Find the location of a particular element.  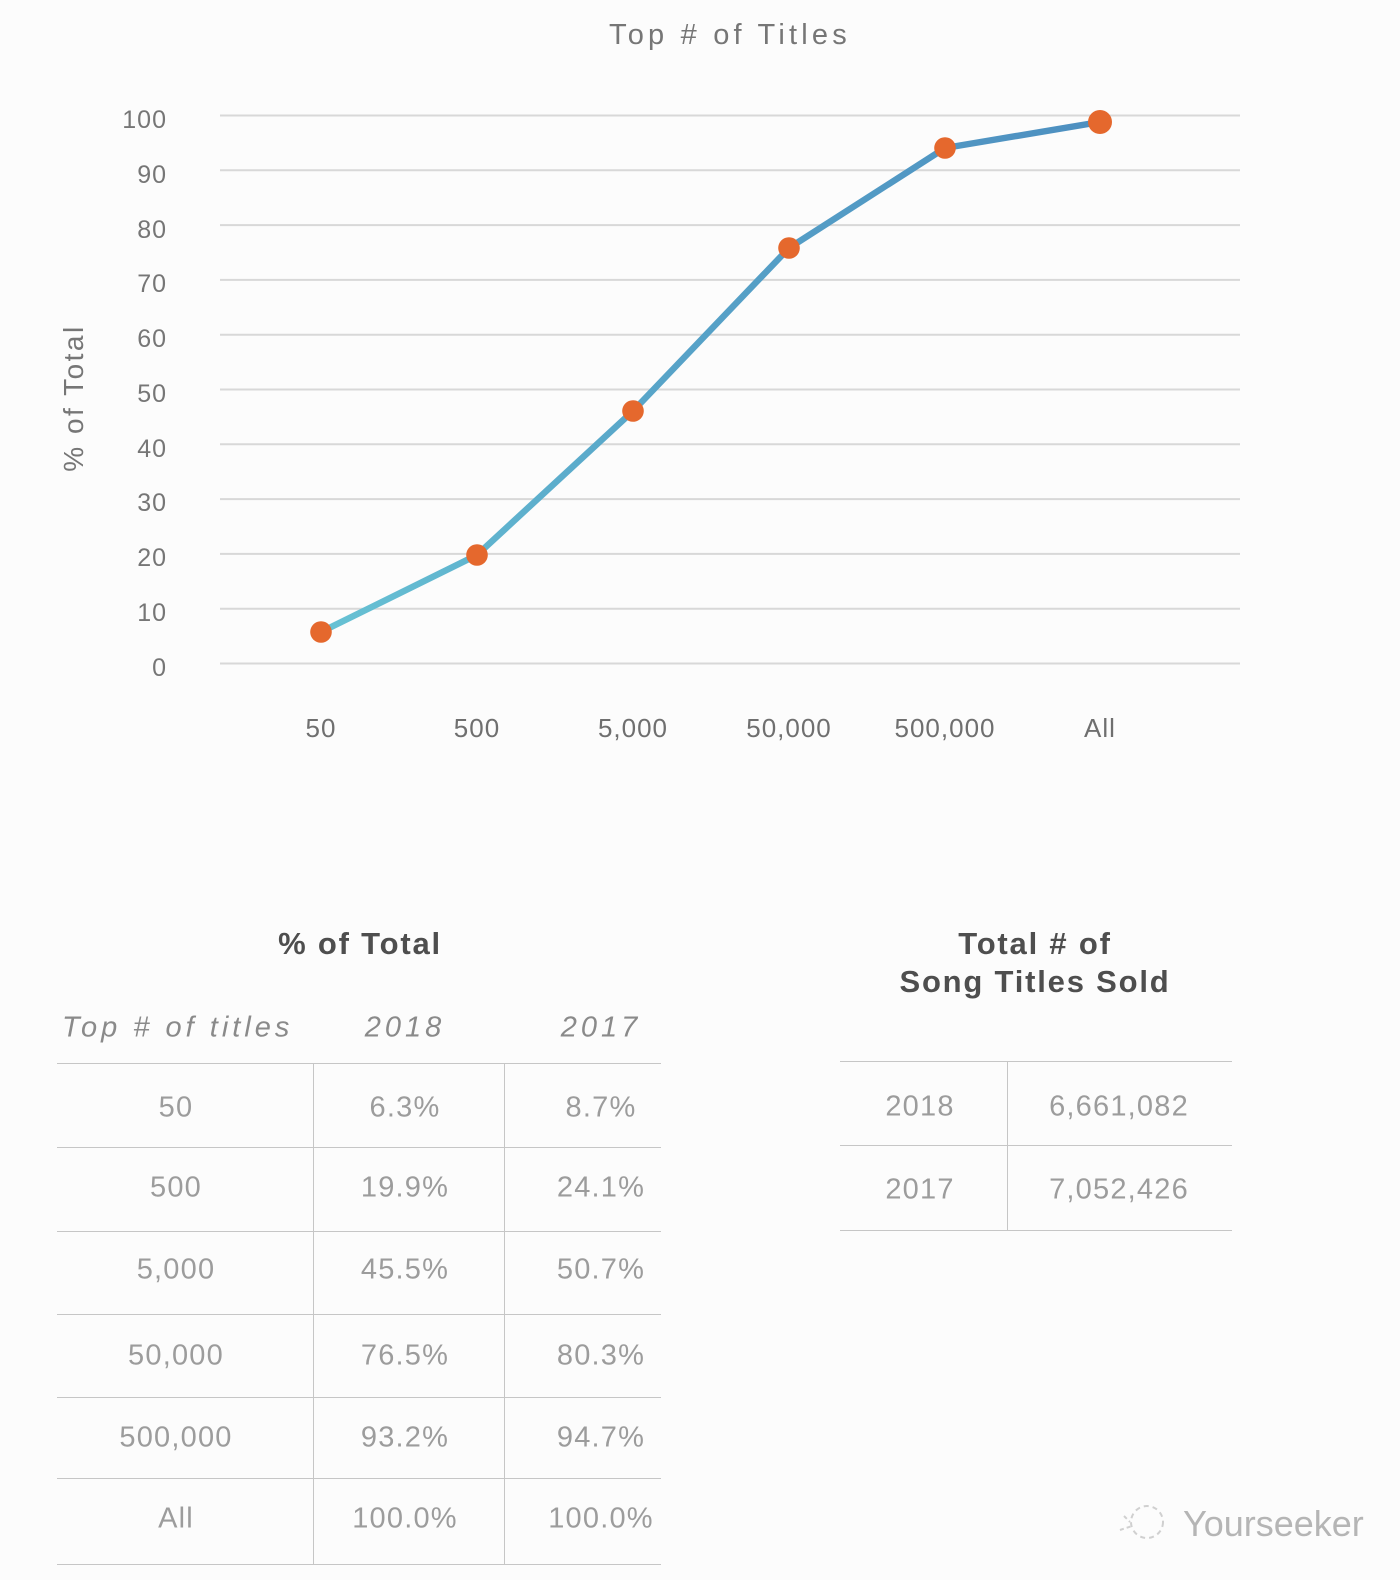

svg-text: 30 is located at coordinates (152, 503).